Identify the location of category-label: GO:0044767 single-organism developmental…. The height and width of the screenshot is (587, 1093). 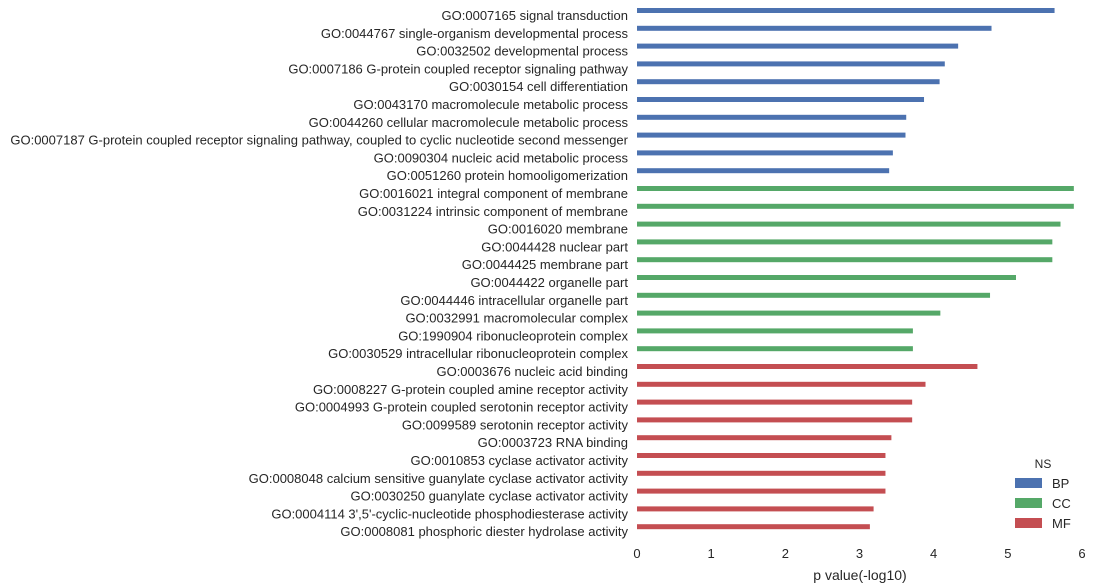
(475, 33).